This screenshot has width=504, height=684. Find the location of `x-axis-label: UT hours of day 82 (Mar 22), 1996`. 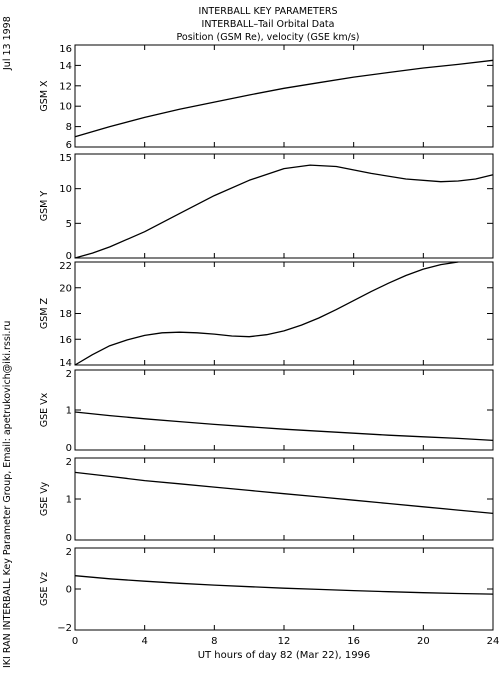

x-axis-label: UT hours of day 82 (Mar 22), 1996 is located at coordinates (284, 655).